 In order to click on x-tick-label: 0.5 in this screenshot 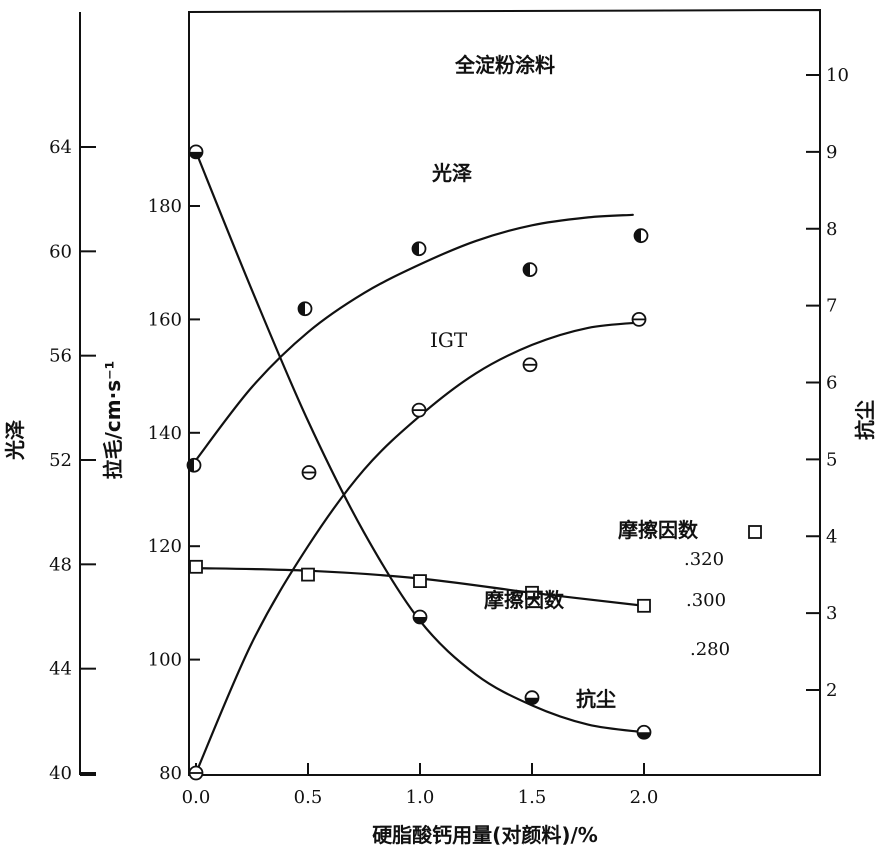, I will do `click(308, 797)`.